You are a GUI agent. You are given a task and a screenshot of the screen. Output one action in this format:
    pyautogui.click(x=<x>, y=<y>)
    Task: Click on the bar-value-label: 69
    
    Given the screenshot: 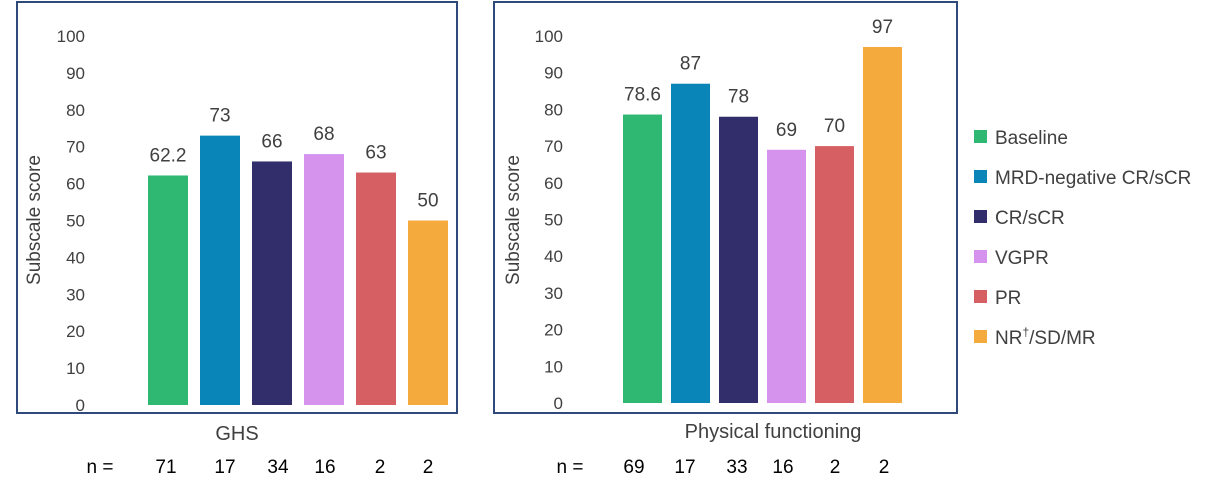 What is the action you would take?
    pyautogui.click(x=786, y=130)
    